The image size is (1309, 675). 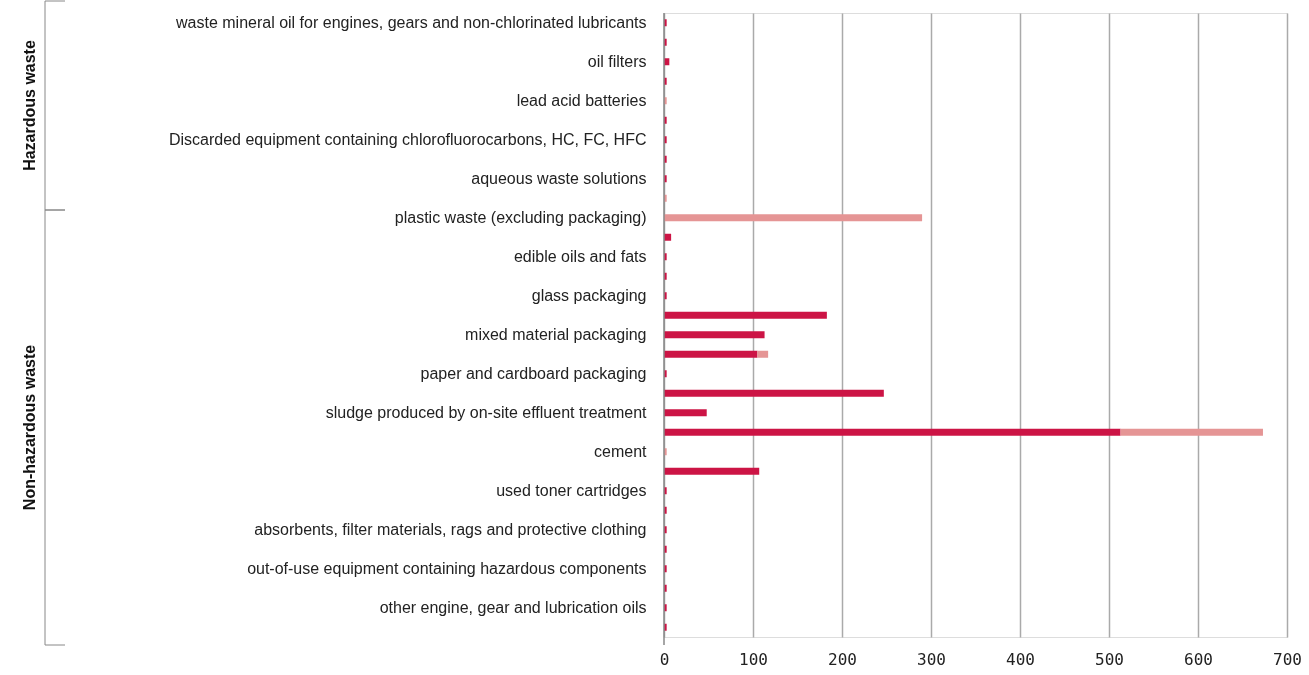 What do you see at coordinates (842, 659) in the screenshot?
I see `x-tick-label: 200` at bounding box center [842, 659].